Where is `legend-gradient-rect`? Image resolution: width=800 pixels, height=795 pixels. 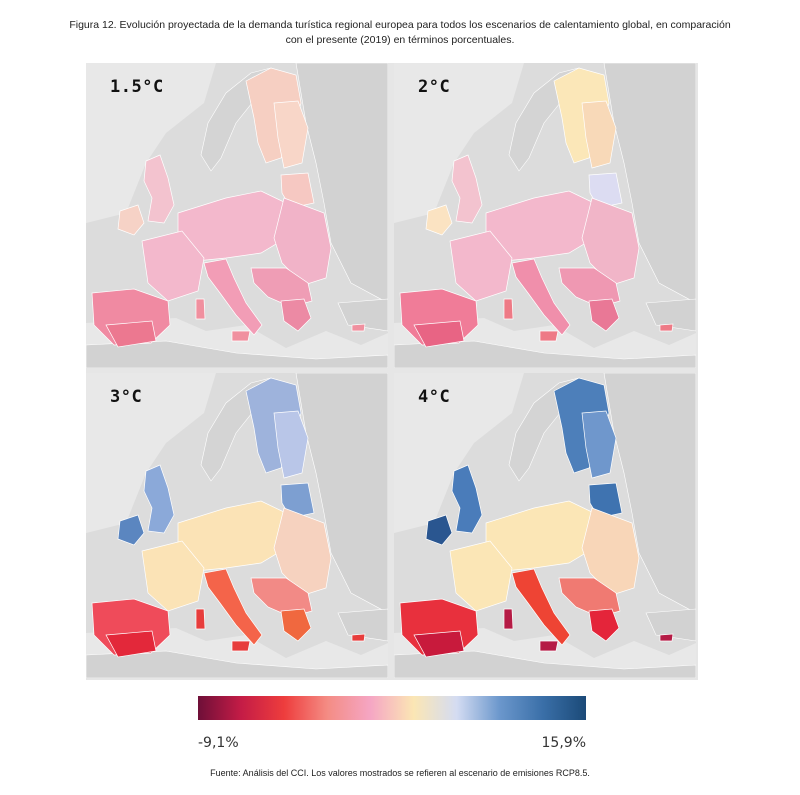 legend-gradient-rect is located at coordinates (392, 708).